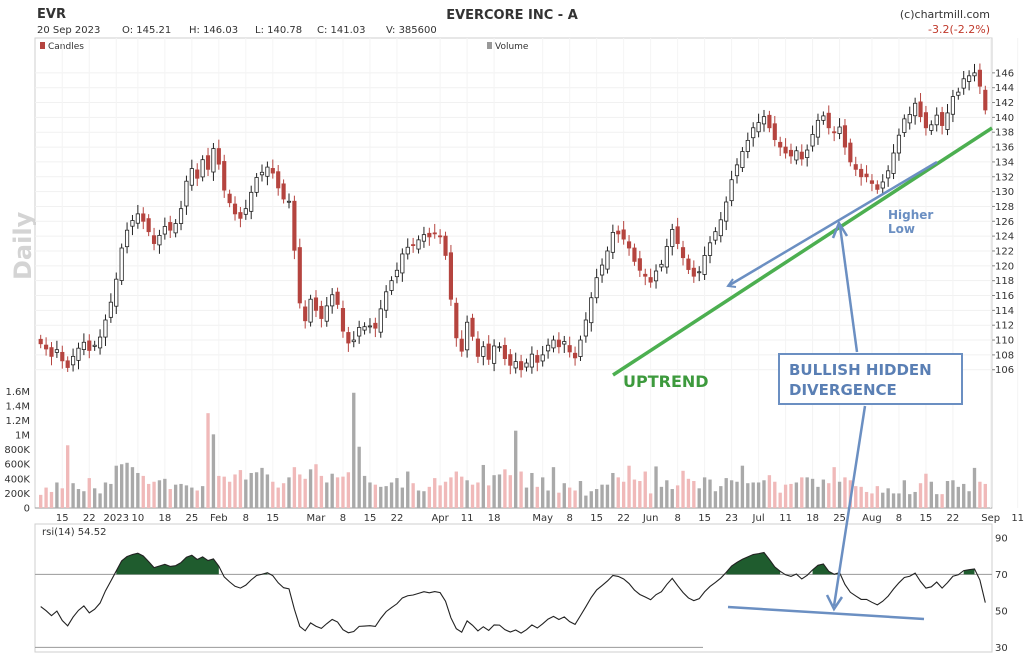 Image resolution: width=1024 pixels, height=660 pixels. What do you see at coordinates (569, 518) in the screenshot?
I see `x-tick-label: 8` at bounding box center [569, 518].